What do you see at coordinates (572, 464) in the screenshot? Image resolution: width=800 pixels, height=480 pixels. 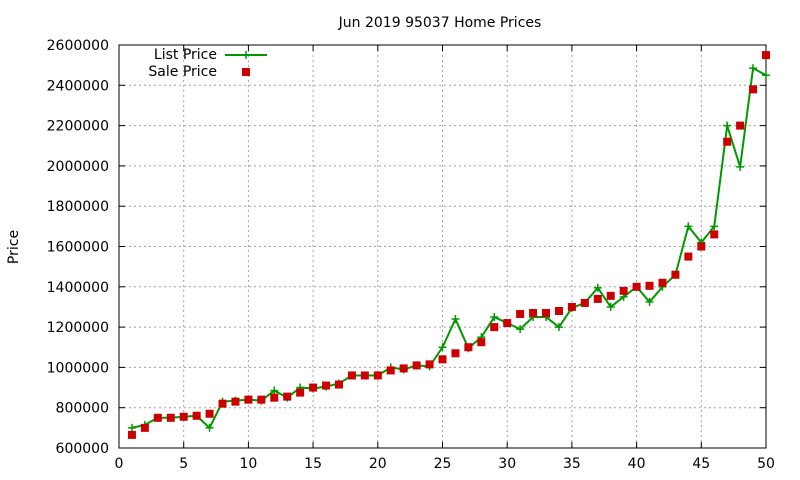 I see `x-tick-label: 35` at bounding box center [572, 464].